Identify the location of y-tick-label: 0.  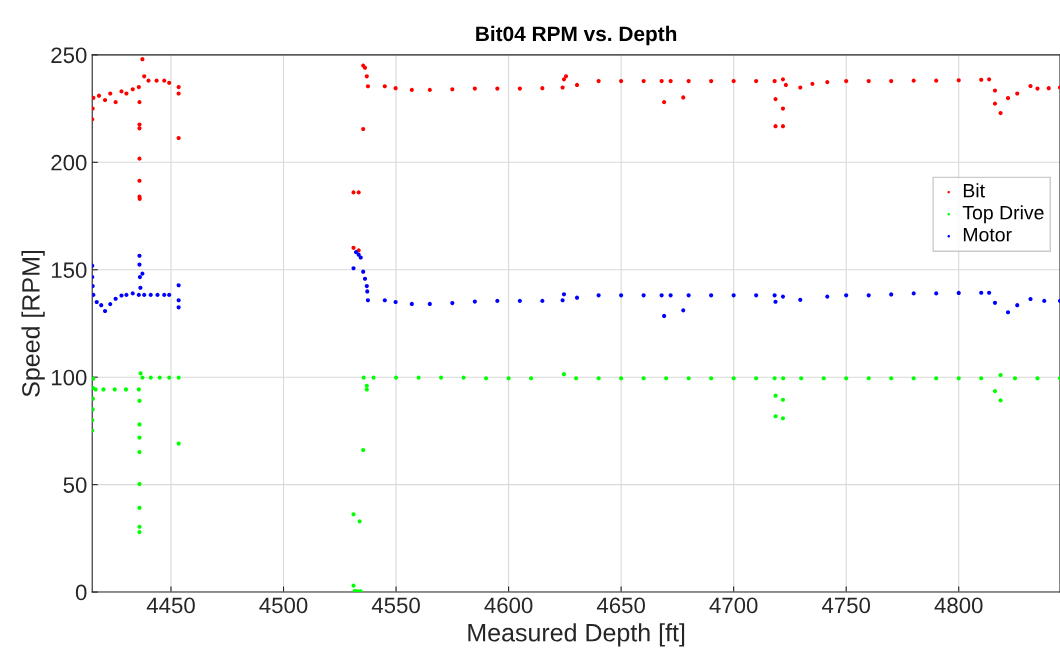
(81, 592).